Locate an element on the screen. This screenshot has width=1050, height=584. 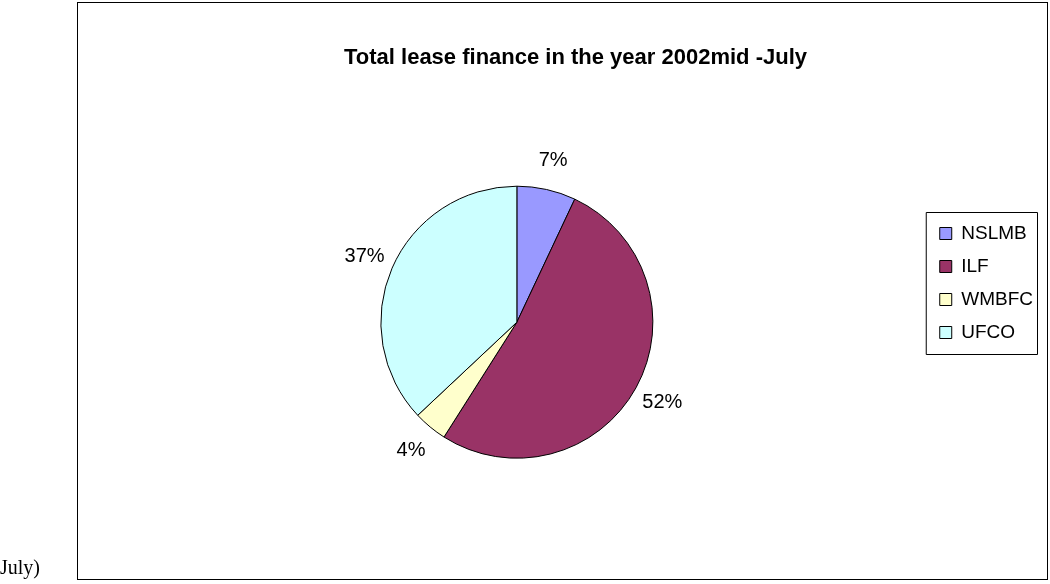
legend-label: NSLMB is located at coordinates (994, 232).